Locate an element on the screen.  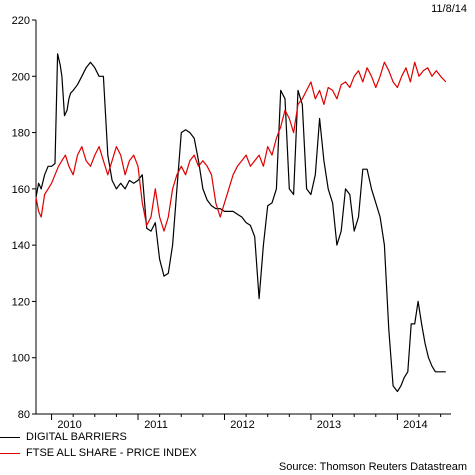
x-axis: 2010 2011 2012 2013 2014 is located at coordinates (243, 421).